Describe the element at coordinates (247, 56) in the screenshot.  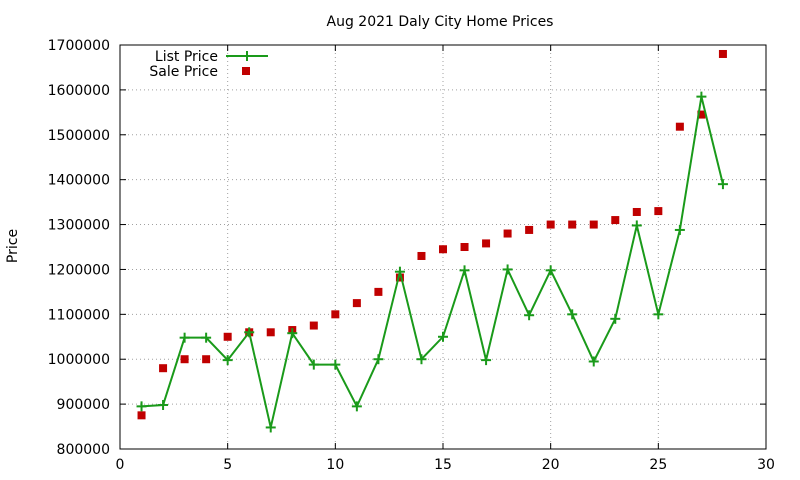
I see `legend-marker-list-price` at that location.